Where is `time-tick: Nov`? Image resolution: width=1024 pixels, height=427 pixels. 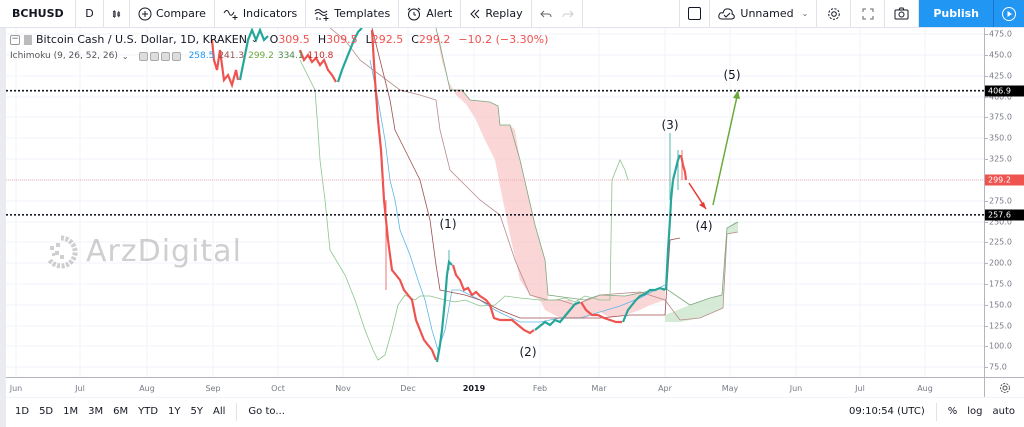
time-tick: Nov is located at coordinates (343, 388).